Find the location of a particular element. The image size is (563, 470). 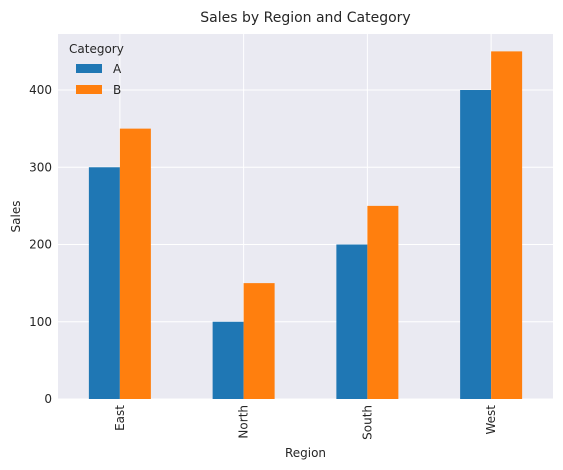

y-tick-label: 100 is located at coordinates (40, 322).